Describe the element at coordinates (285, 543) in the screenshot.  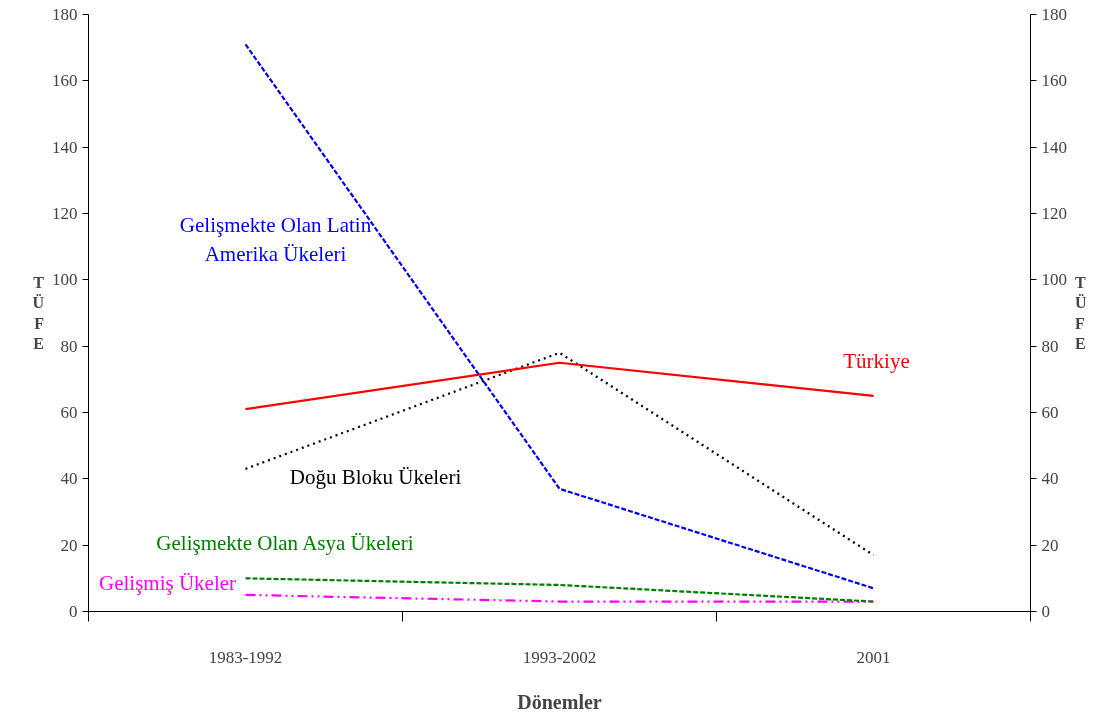
I see `series-label: Gelişmekte Olan Asya Ükeleri` at that location.